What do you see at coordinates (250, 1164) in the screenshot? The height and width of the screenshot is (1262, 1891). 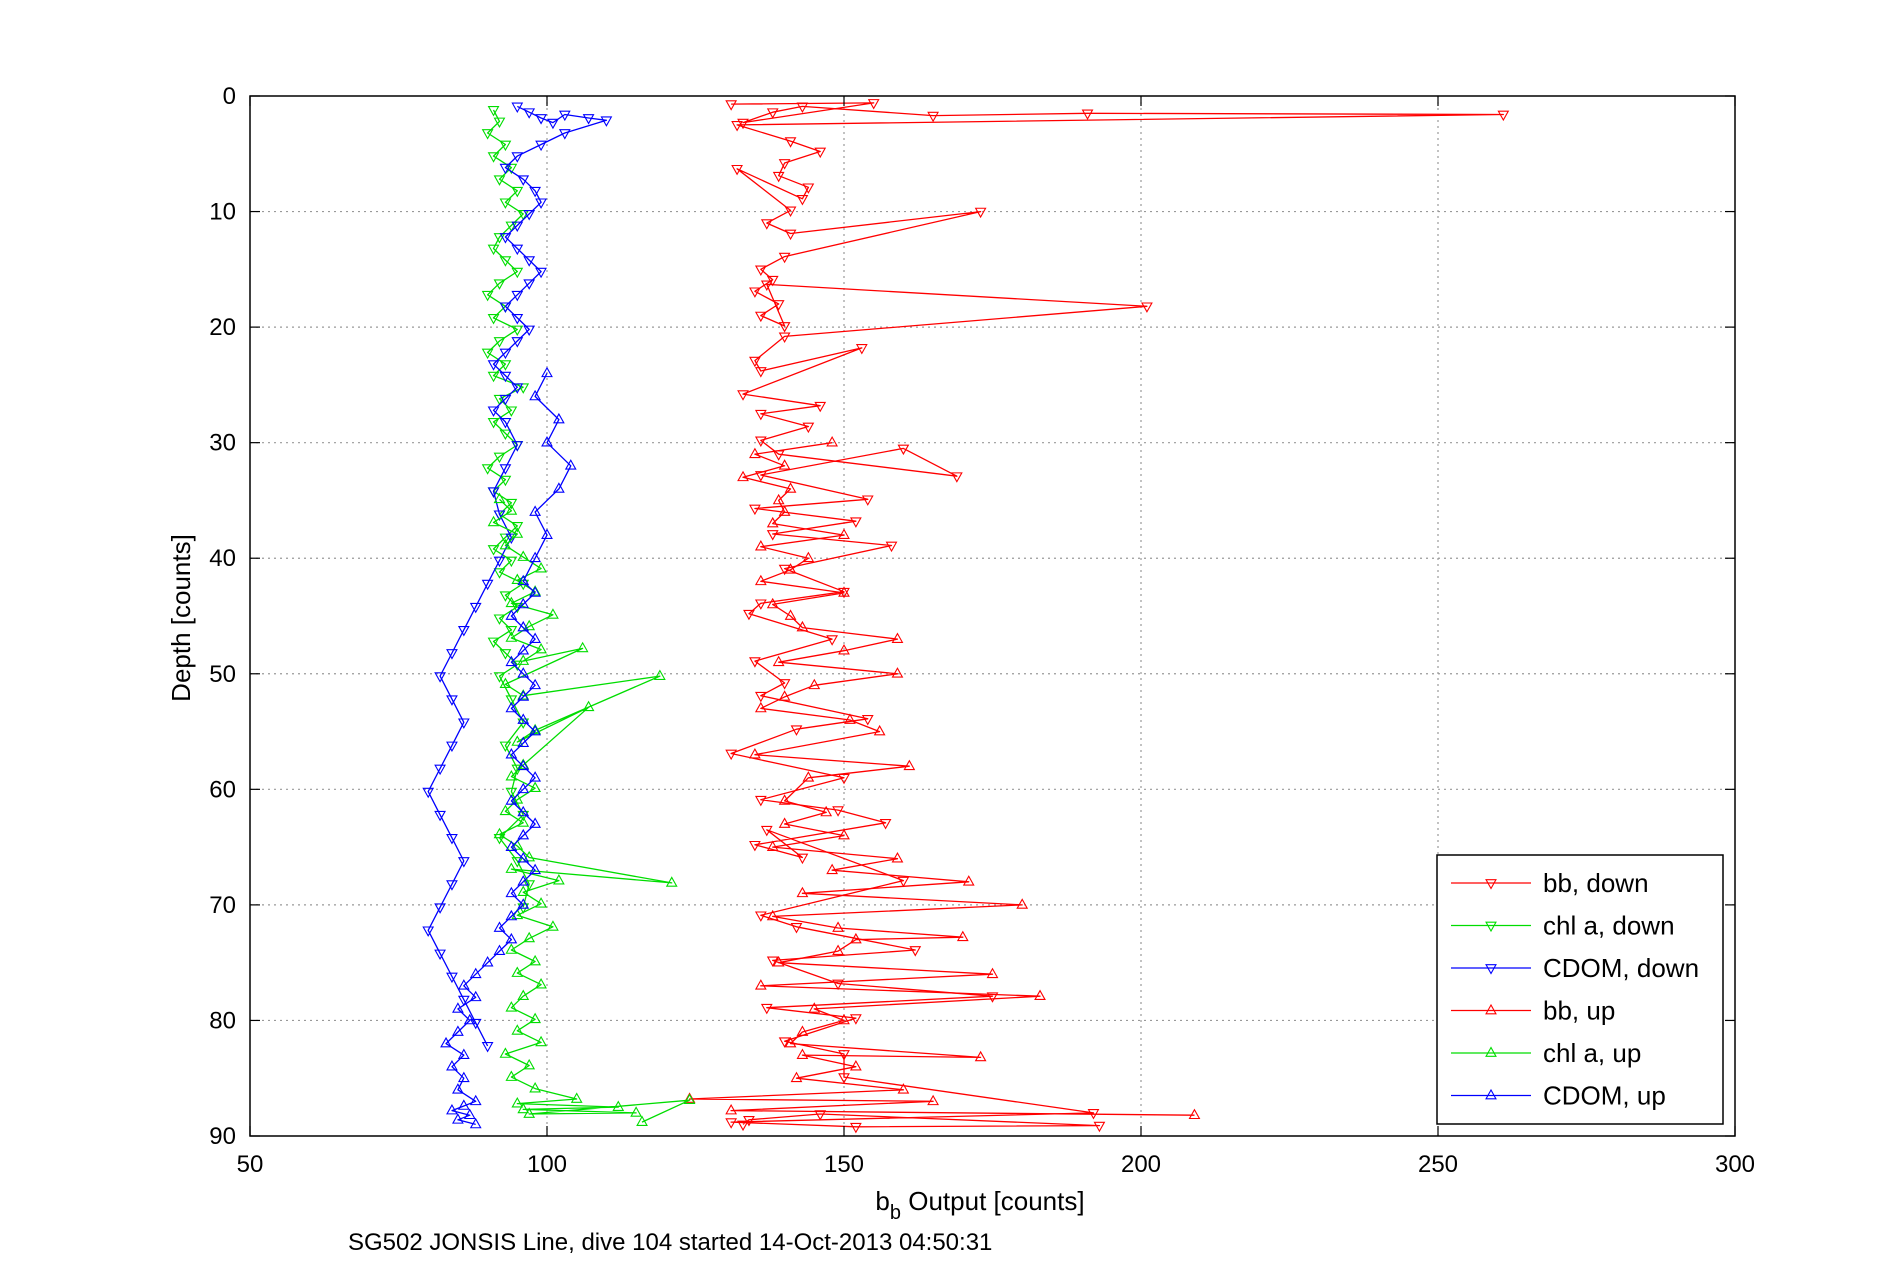 I see `x-tick-label: 50` at bounding box center [250, 1164].